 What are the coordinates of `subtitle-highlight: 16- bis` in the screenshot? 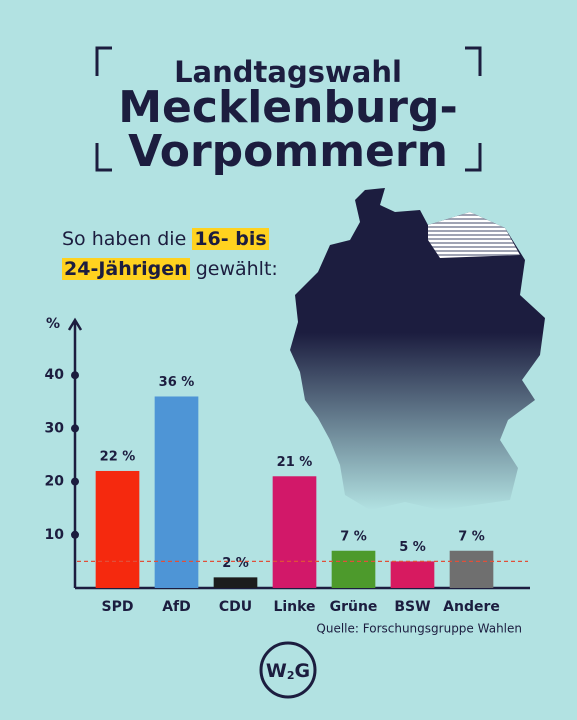 It's located at (230, 239).